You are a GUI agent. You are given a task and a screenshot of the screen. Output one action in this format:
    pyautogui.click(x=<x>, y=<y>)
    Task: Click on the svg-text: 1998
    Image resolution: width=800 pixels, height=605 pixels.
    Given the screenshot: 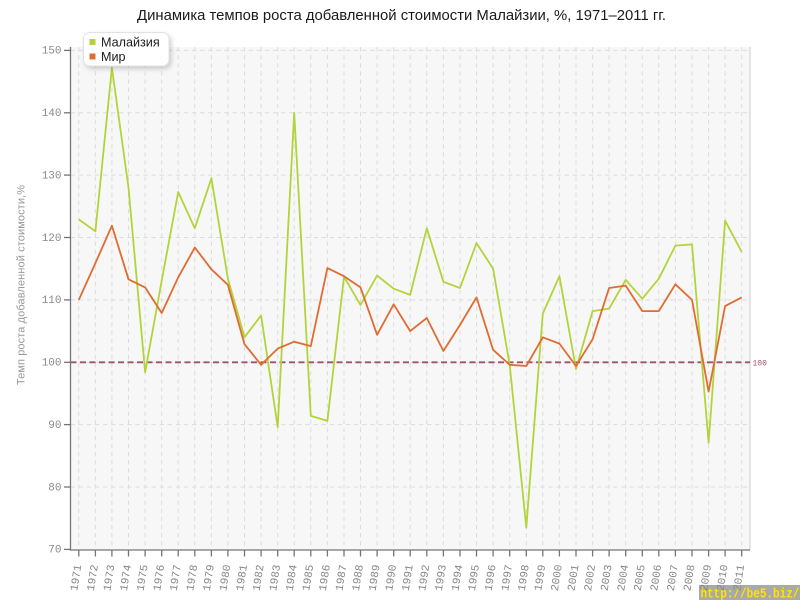 What is the action you would take?
    pyautogui.click(x=525, y=578)
    